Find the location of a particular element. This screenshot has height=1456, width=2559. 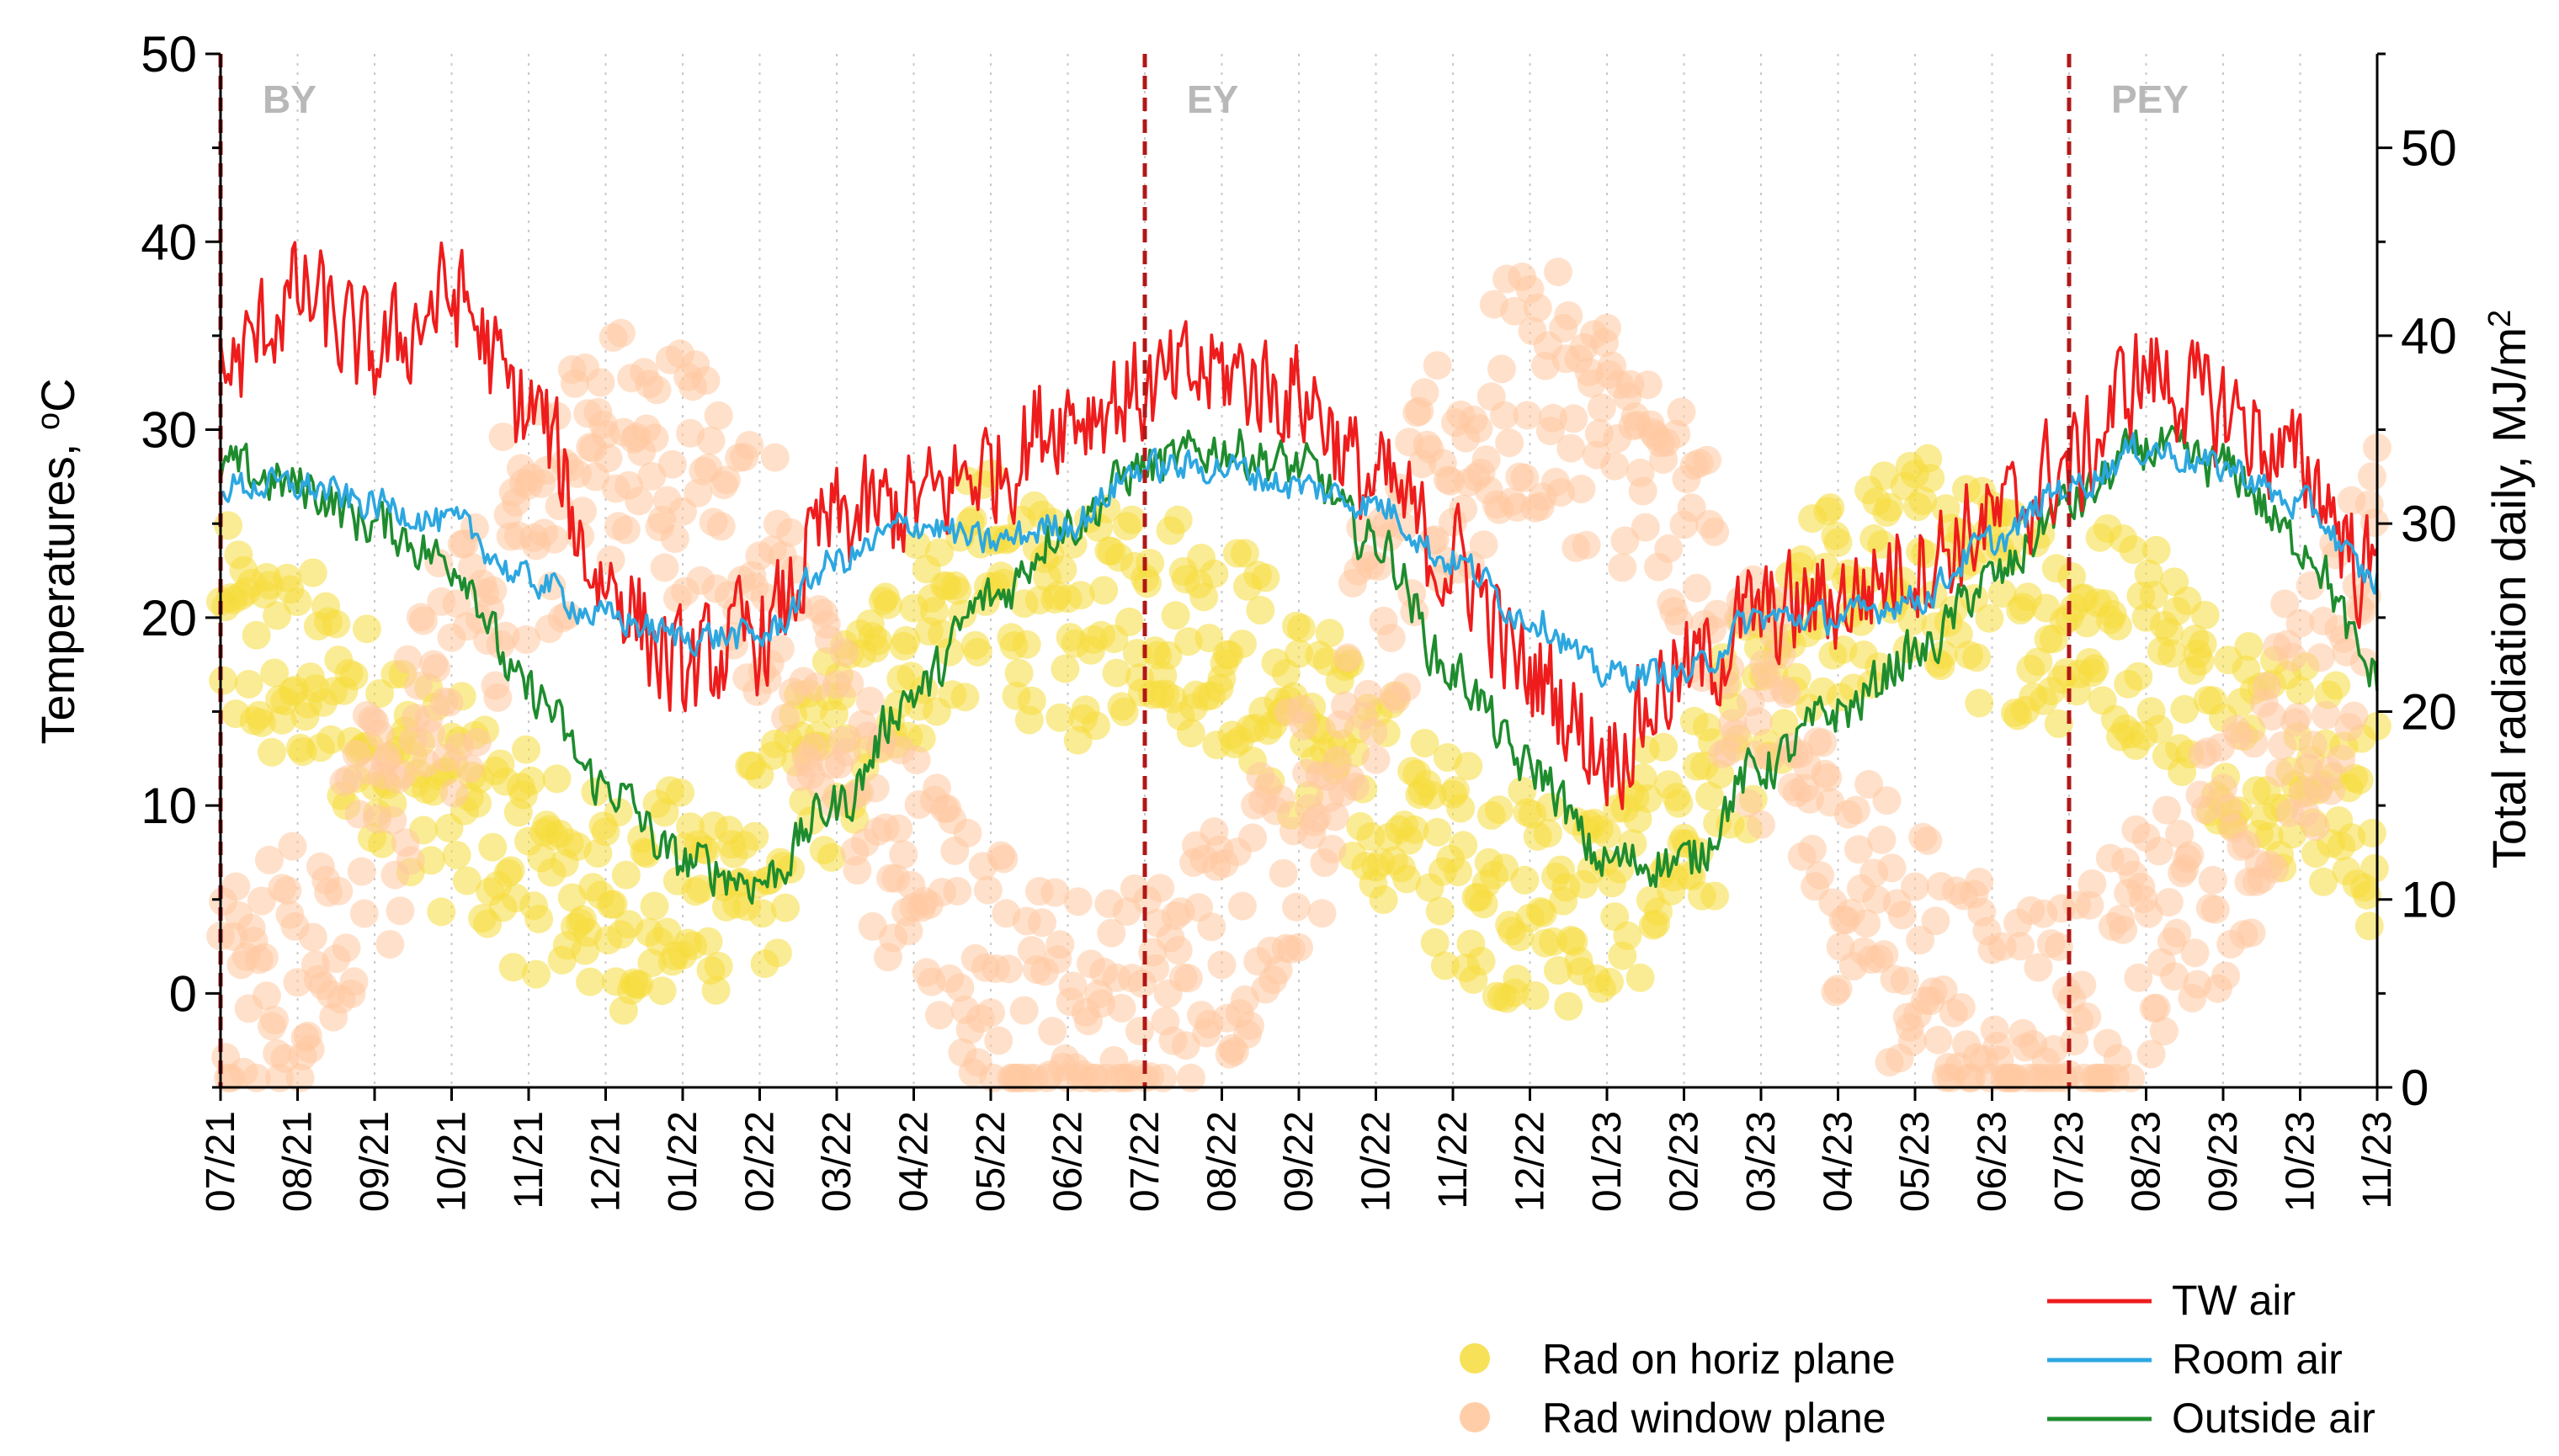

x-tick-label: 12/22 is located at coordinates (1530, 1161).